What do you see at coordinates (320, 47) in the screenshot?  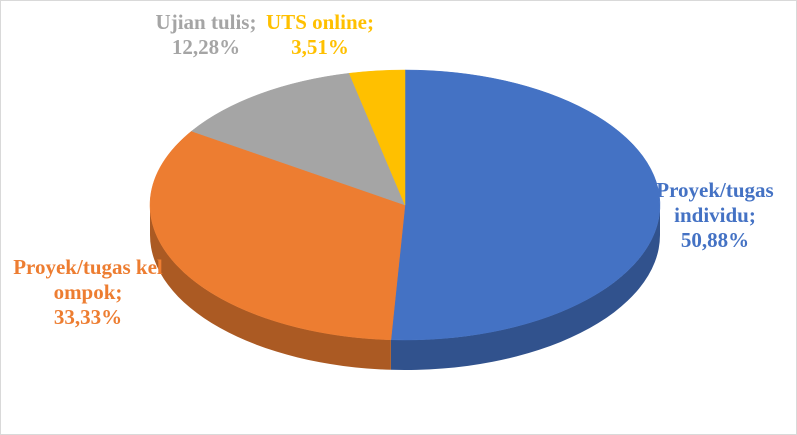 I see `label-value: 3,51%` at bounding box center [320, 47].